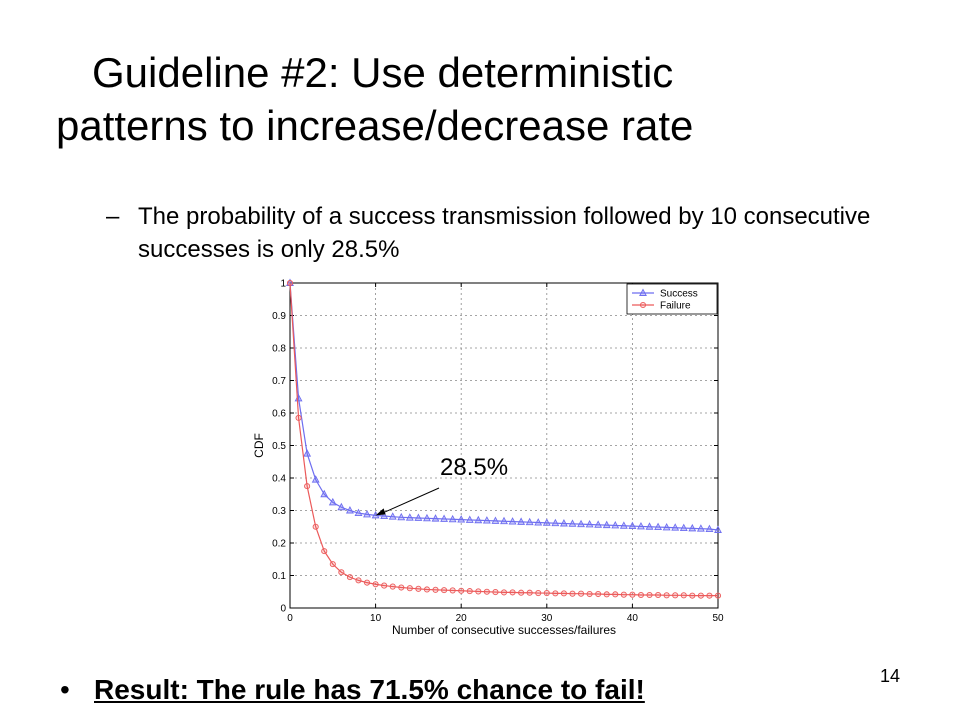 The height and width of the screenshot is (720, 960). Describe the element at coordinates (679, 294) in the screenshot. I see `legend-label-success: Success` at that location.